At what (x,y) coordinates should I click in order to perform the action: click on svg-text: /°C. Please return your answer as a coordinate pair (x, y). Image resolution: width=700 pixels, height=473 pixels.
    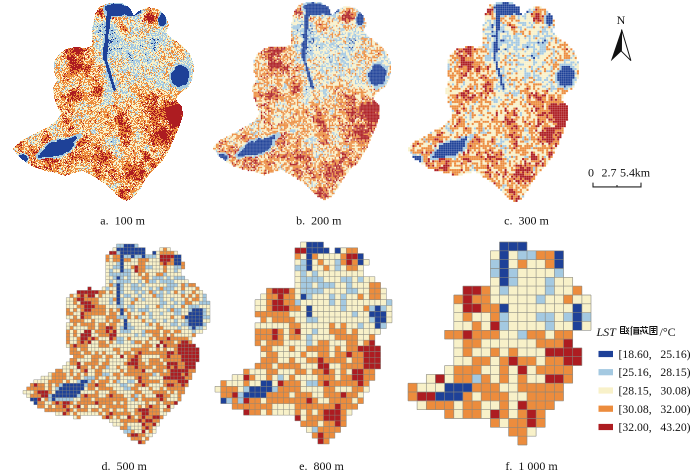
    Looking at the image, I should click on (668, 332).